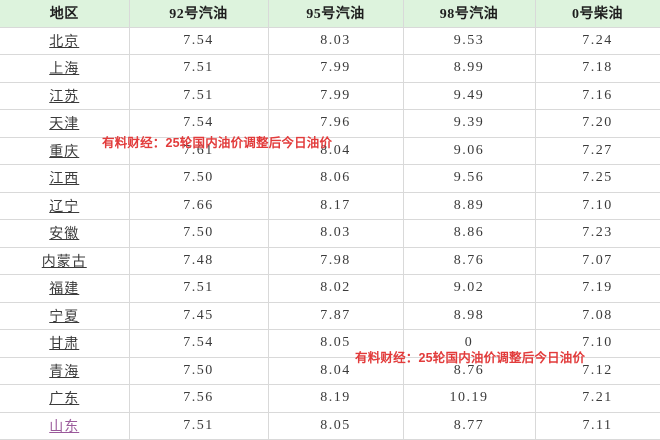 The height and width of the screenshot is (440, 660). I want to click on region-link: 上海, so click(64, 70).